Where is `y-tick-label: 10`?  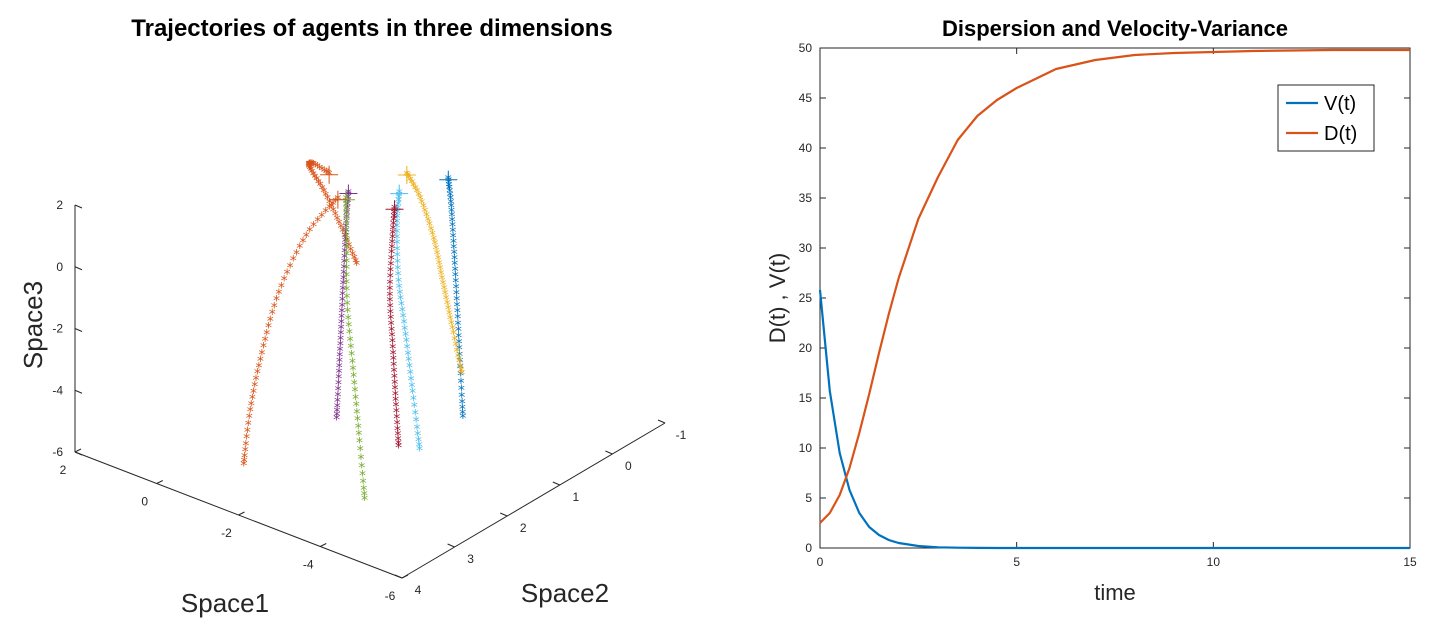
y-tick-label: 10 is located at coordinates (806, 448).